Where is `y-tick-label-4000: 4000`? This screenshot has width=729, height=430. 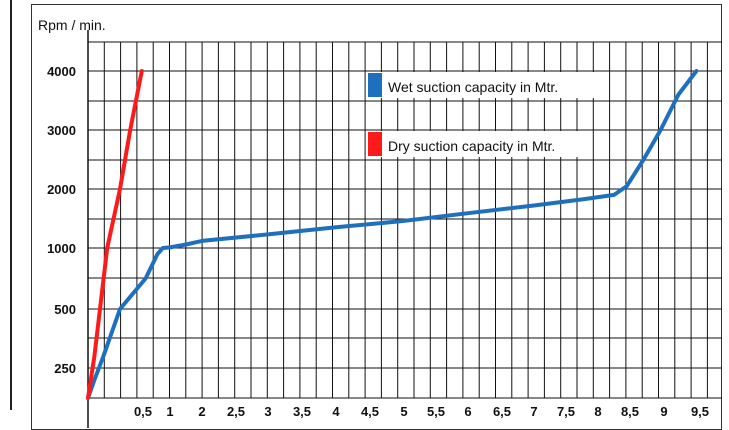
y-tick-label-4000: 4000 is located at coordinates (61, 71).